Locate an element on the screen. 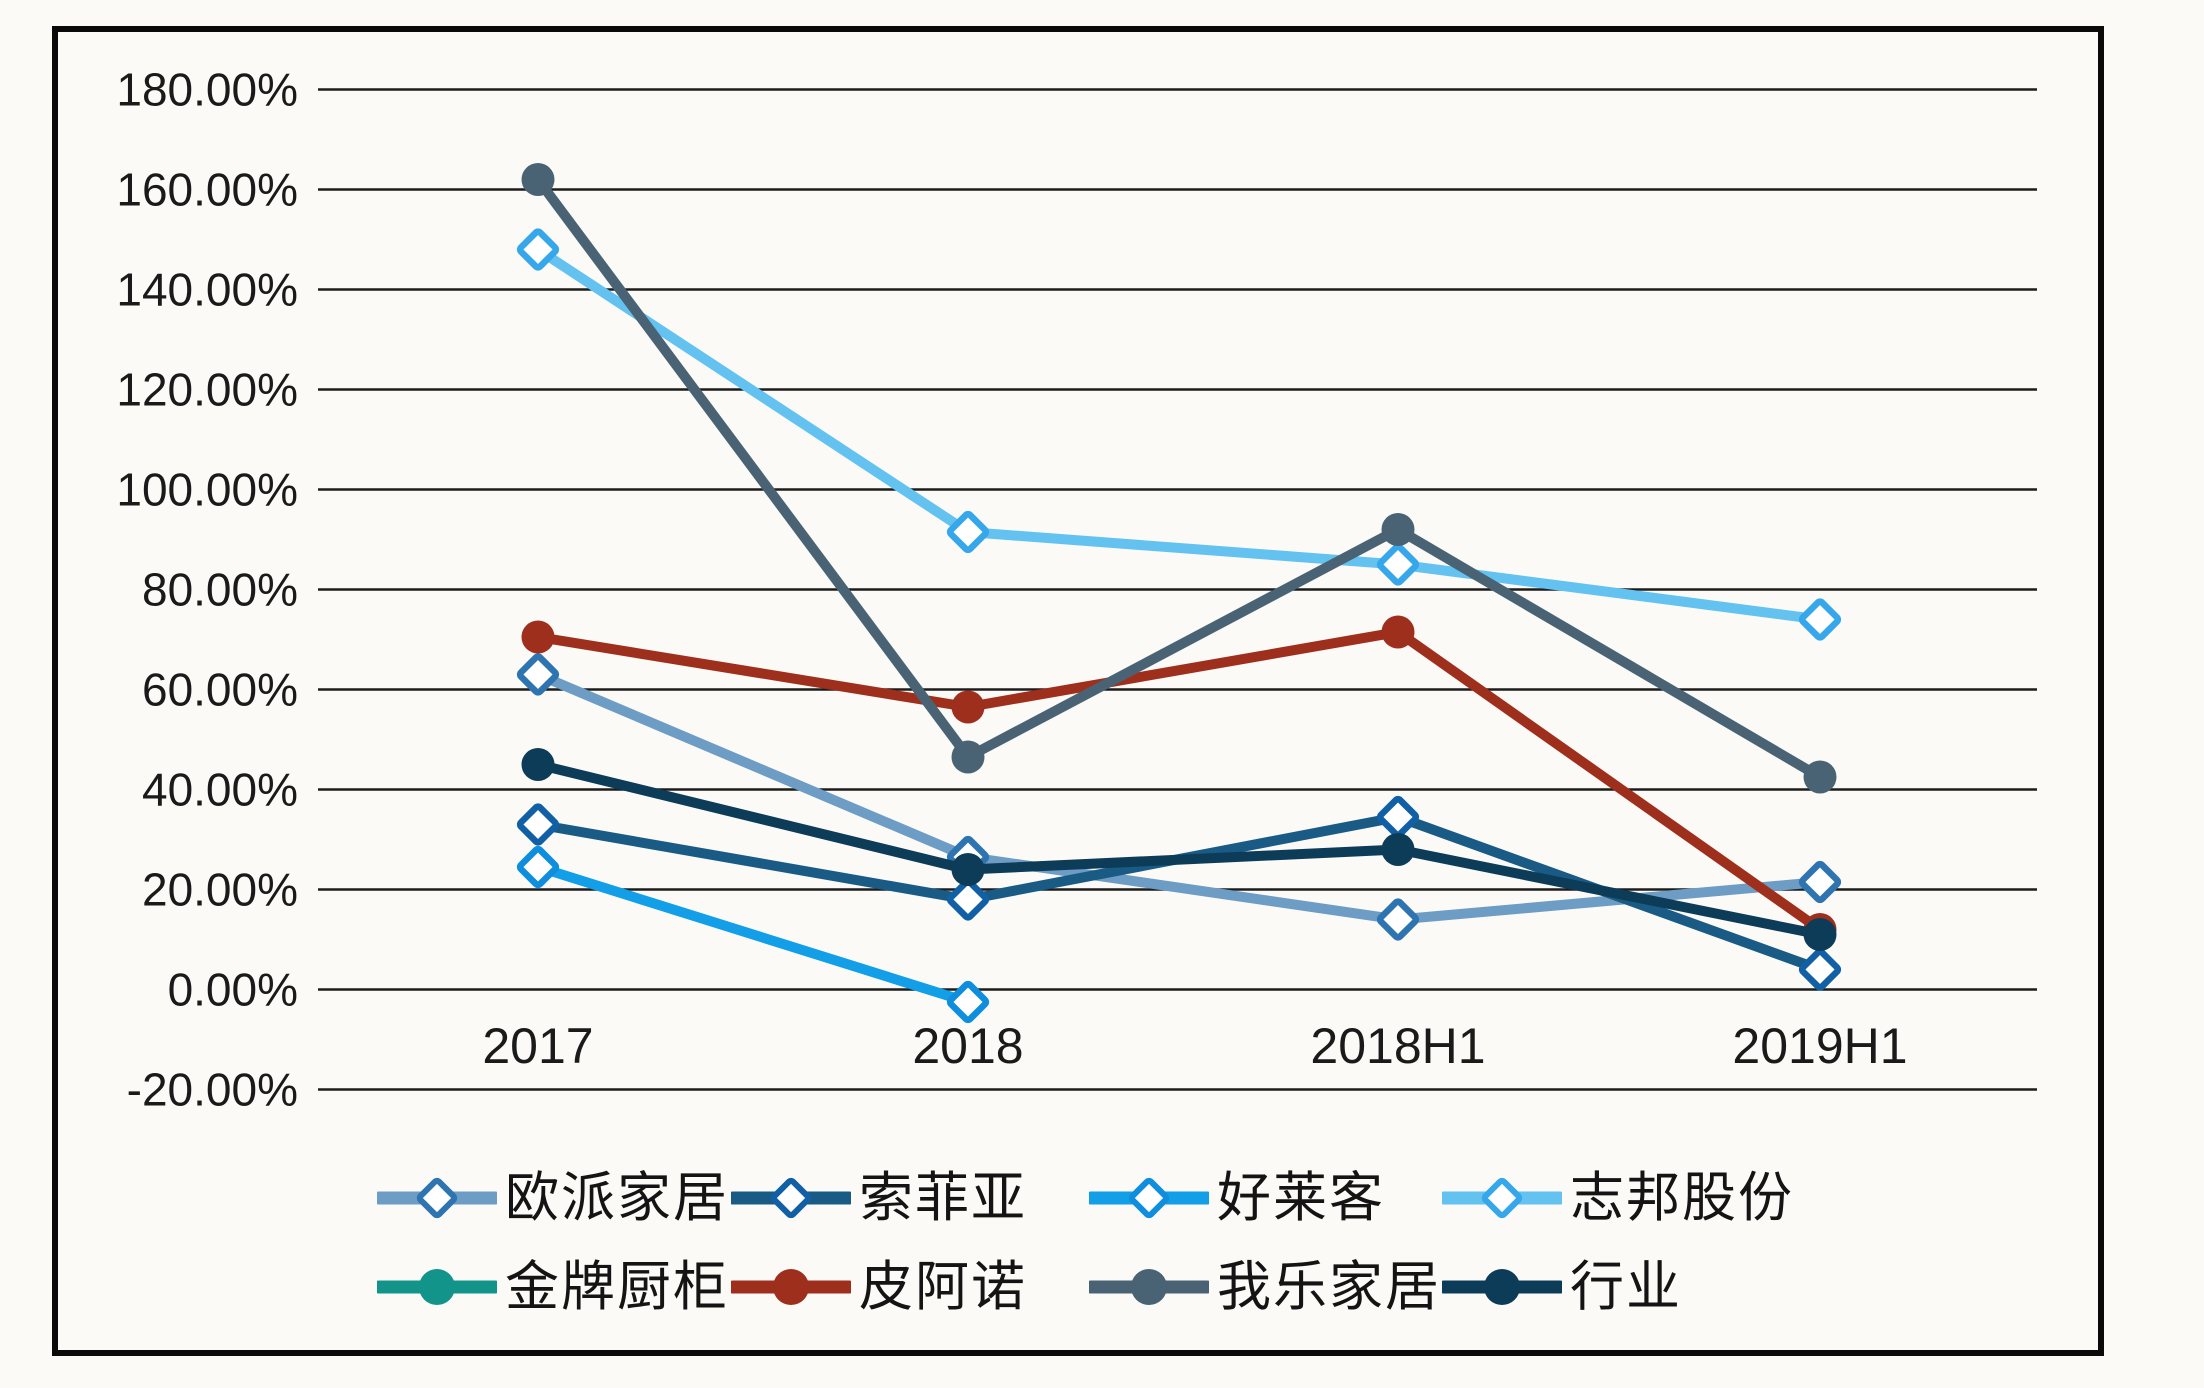  y-tick-label: 0.00% is located at coordinates (233, 990).